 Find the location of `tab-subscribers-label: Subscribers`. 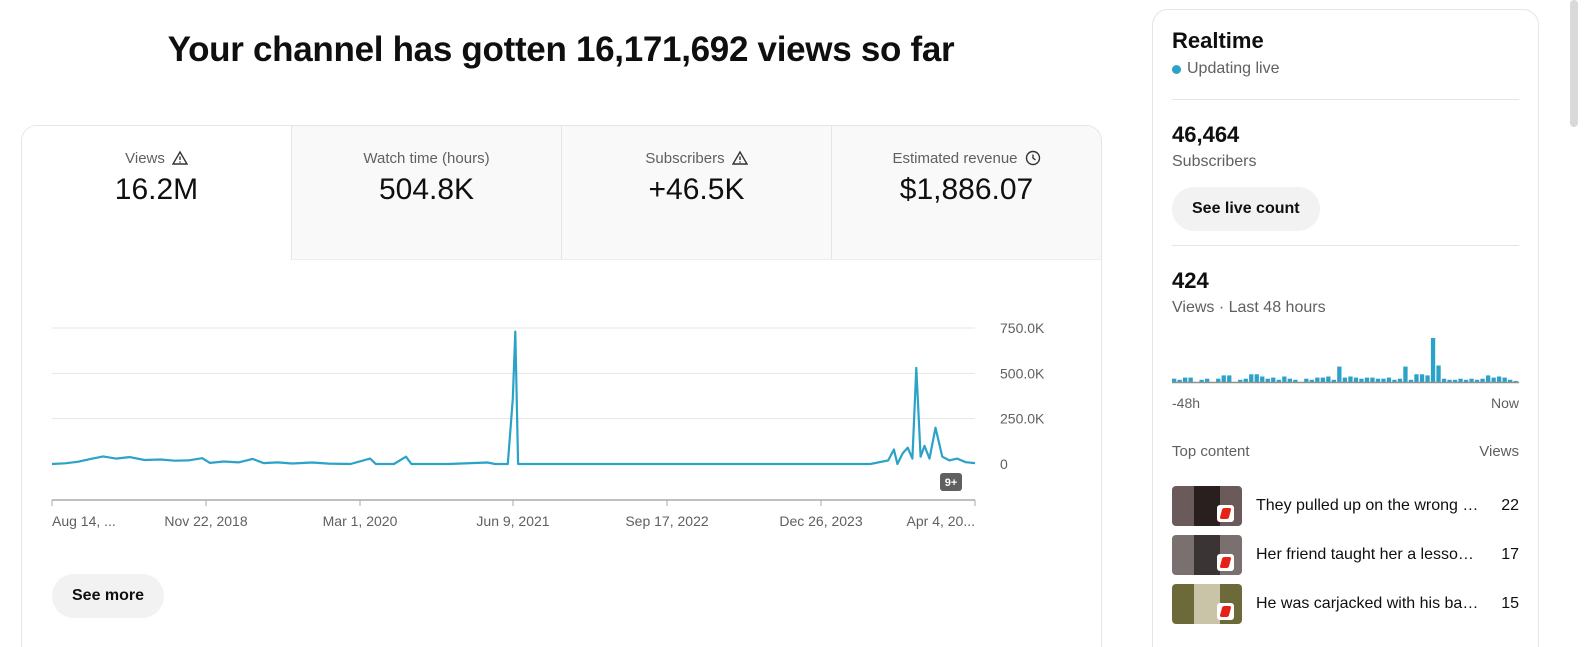

tab-subscribers-label: Subscribers is located at coordinates (685, 158).